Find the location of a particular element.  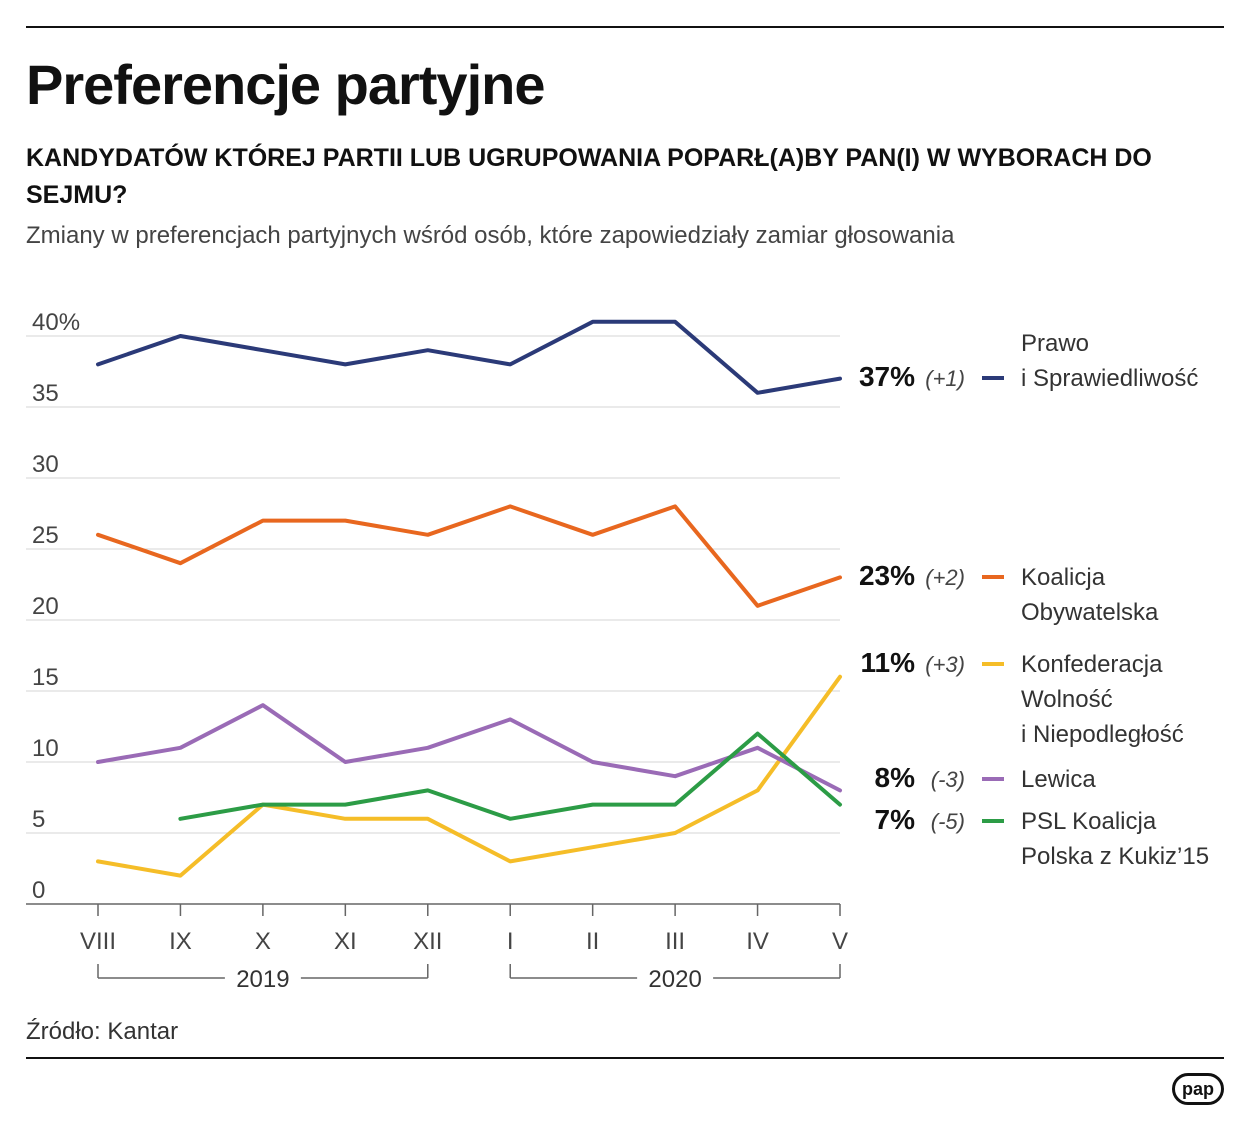

pap-logo: pap is located at coordinates (1198, 1089).